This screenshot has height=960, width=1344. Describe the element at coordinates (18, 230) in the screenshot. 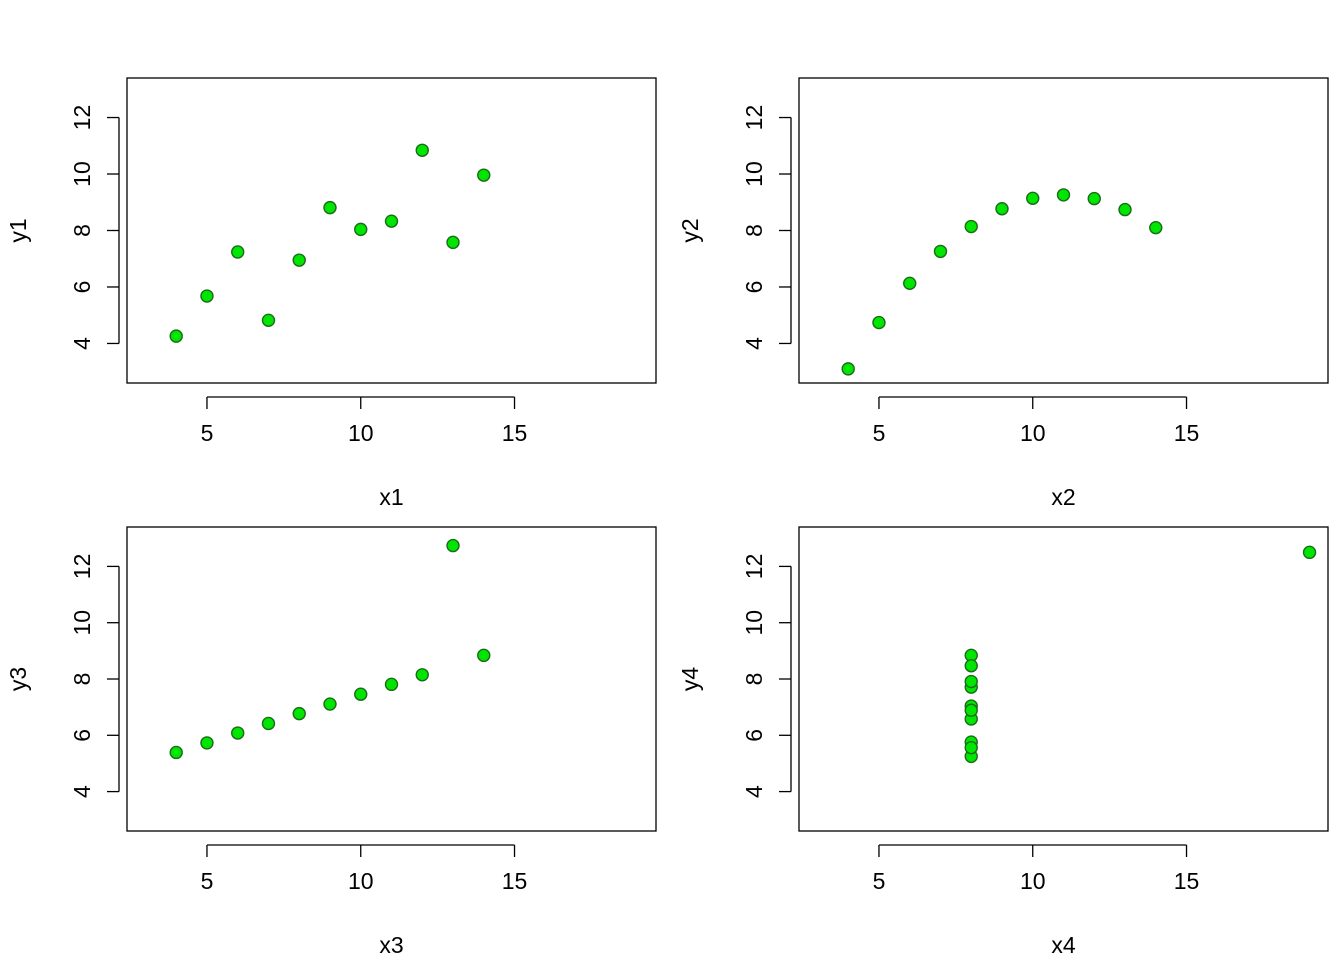

I see `y-axis-title: y1` at that location.